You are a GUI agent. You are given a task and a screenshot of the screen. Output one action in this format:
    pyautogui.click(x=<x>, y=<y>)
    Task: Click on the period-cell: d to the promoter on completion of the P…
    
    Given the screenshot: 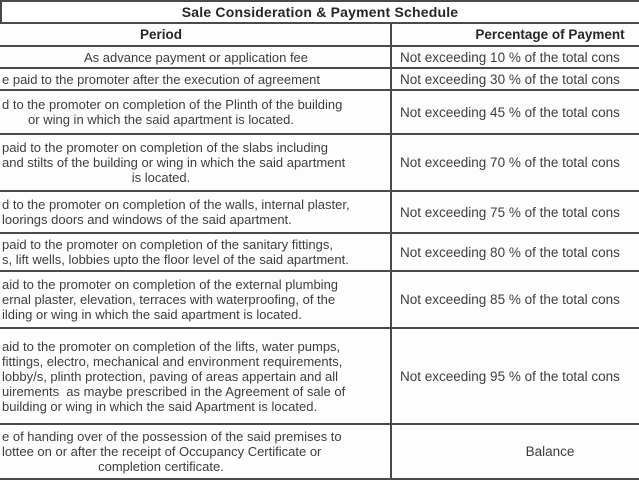 What is the action you would take?
    pyautogui.click(x=196, y=112)
    